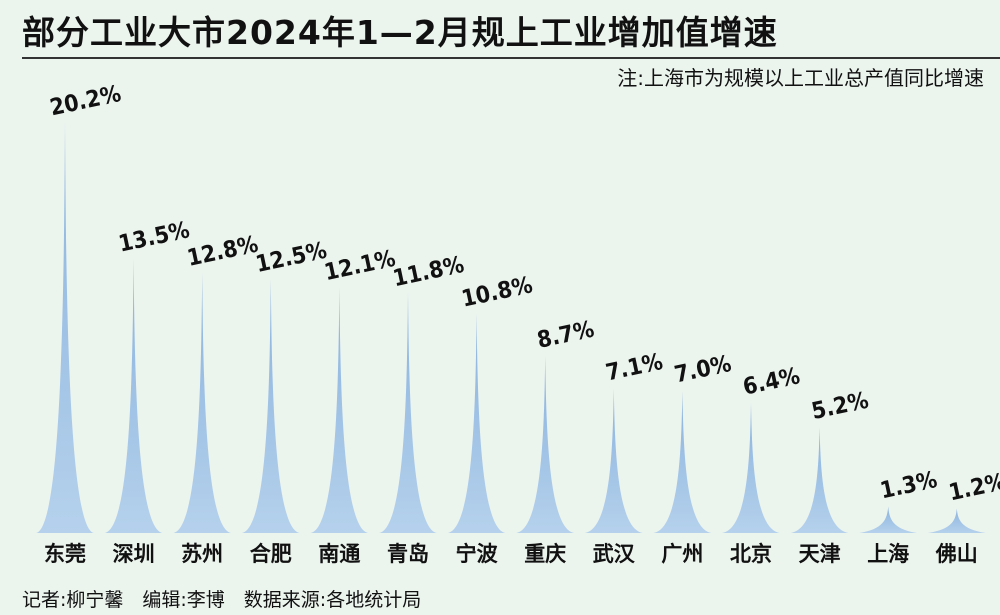 The image size is (1000, 615). What do you see at coordinates (800, 78) in the screenshot?
I see `chart-note: 注:上海市为规模以上工业总产值同比增速` at bounding box center [800, 78].